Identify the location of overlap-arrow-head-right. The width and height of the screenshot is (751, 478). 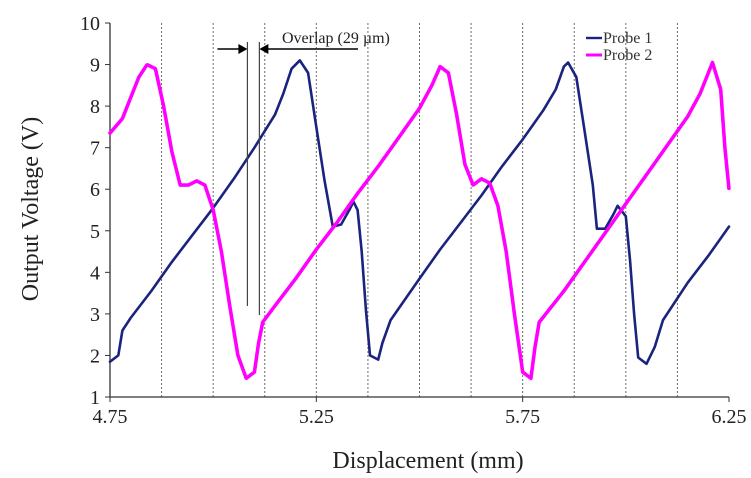
(264, 49).